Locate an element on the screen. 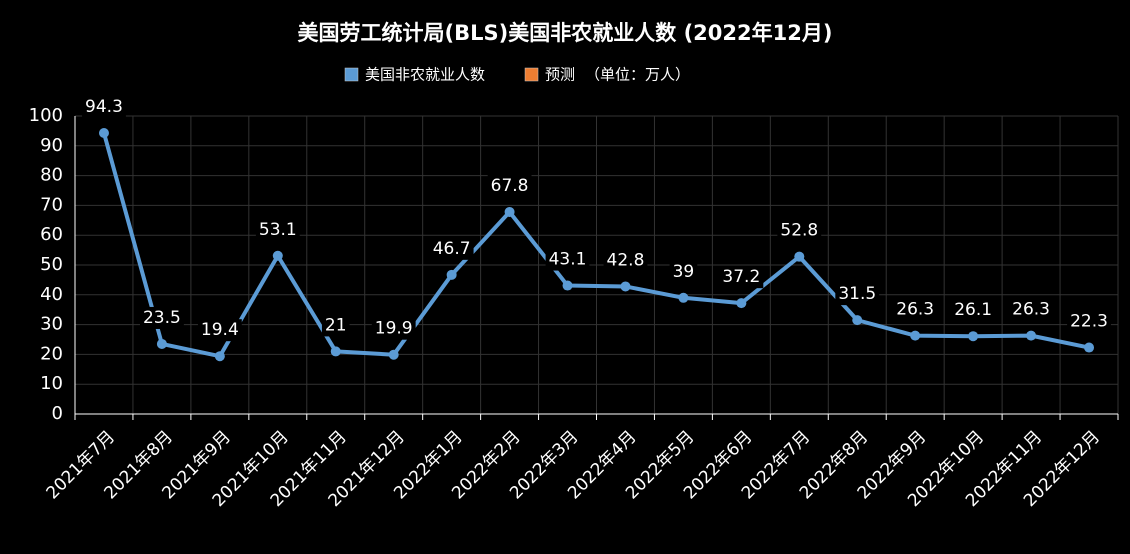  y-tick-label: 10 is located at coordinates (51, 383).